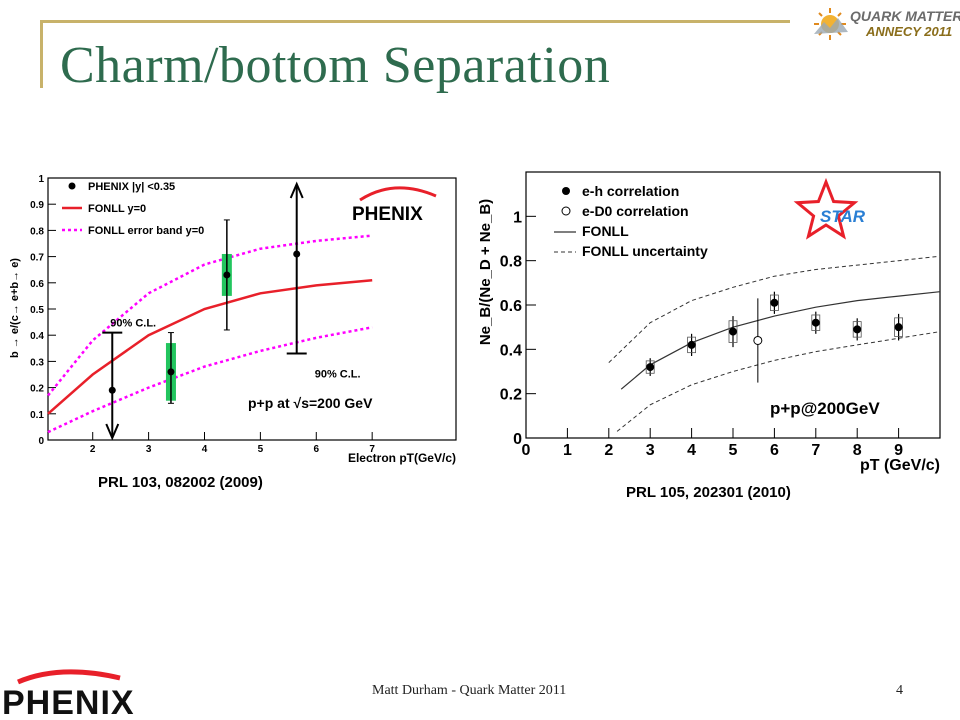  Describe the element at coordinates (68, 701) in the screenshot. I see `svg-text: PHENIX` at that location.